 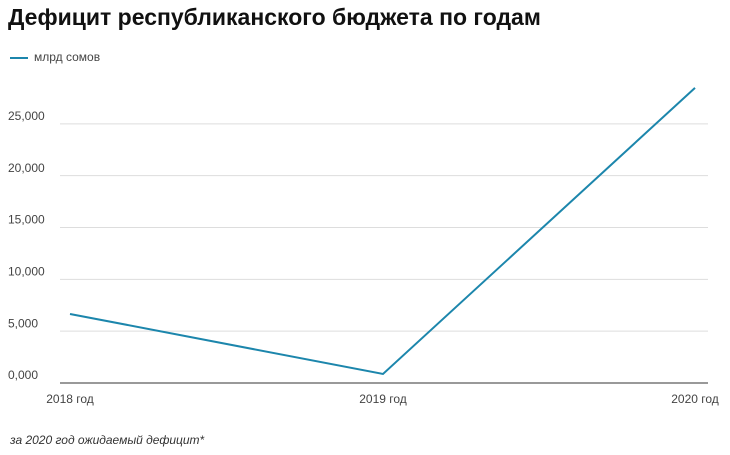 What do you see at coordinates (23, 323) in the screenshot?
I see `y-tick-label: 5,000` at bounding box center [23, 323].